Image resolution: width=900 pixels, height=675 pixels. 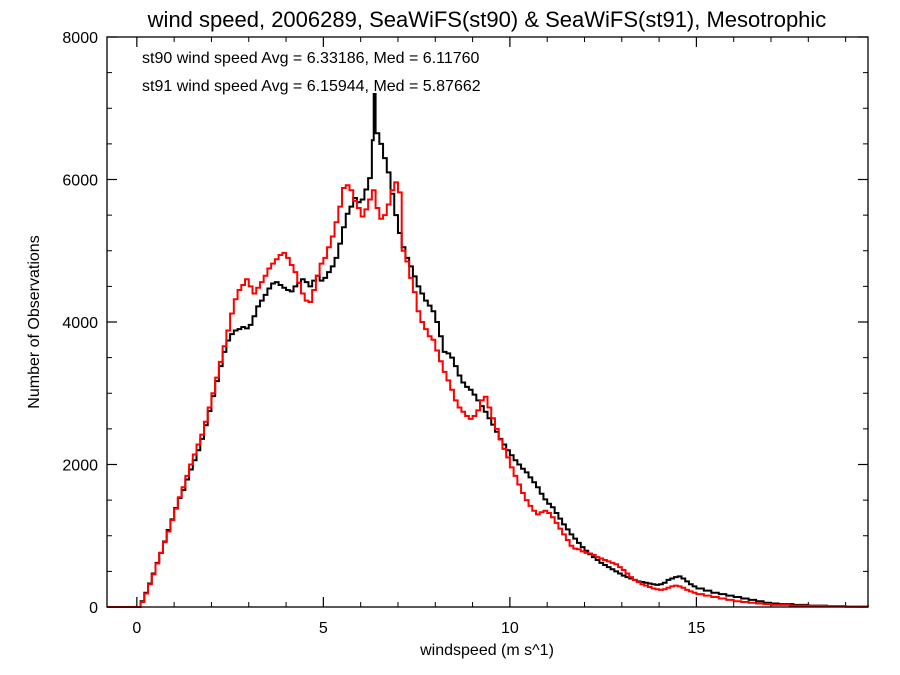 I want to click on x-axis-label: windspeed (m s^1), so click(x=486, y=650).